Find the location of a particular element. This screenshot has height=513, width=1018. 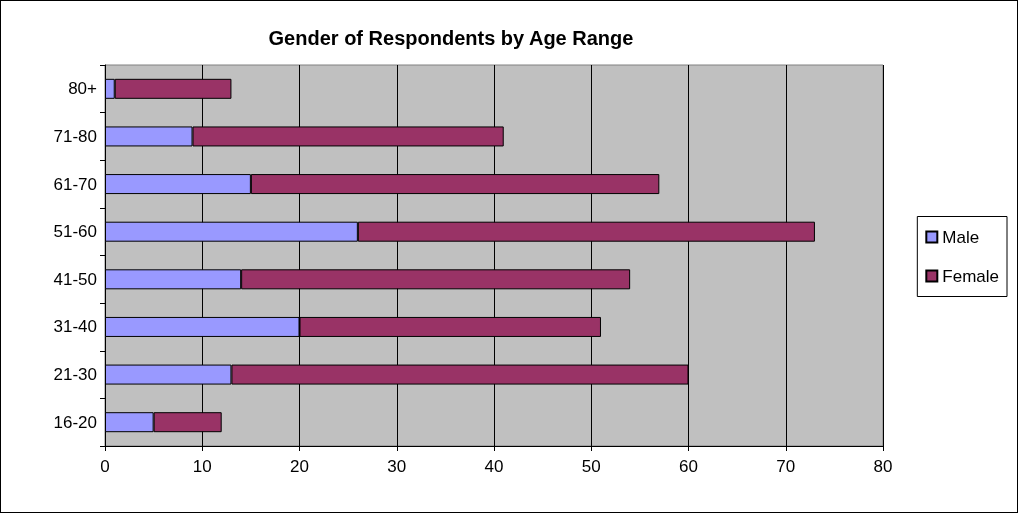

x-tick-label: 80 is located at coordinates (883, 466).